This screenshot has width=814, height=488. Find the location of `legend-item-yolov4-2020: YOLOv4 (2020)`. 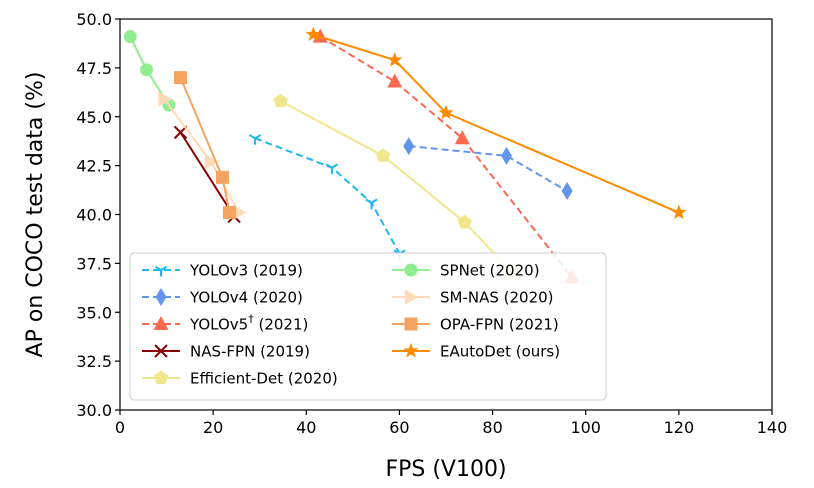

legend-item-yolov4-2020: YOLOv4 (2020) is located at coordinates (222, 297).